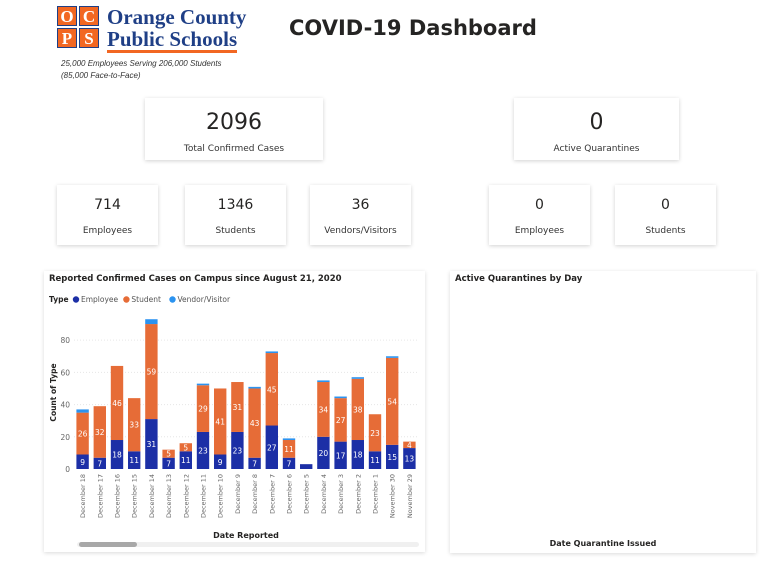 The height and width of the screenshot is (566, 768). Describe the element at coordinates (665, 215) in the screenshot. I see `quarantine-students-card: 0 Students` at that location.